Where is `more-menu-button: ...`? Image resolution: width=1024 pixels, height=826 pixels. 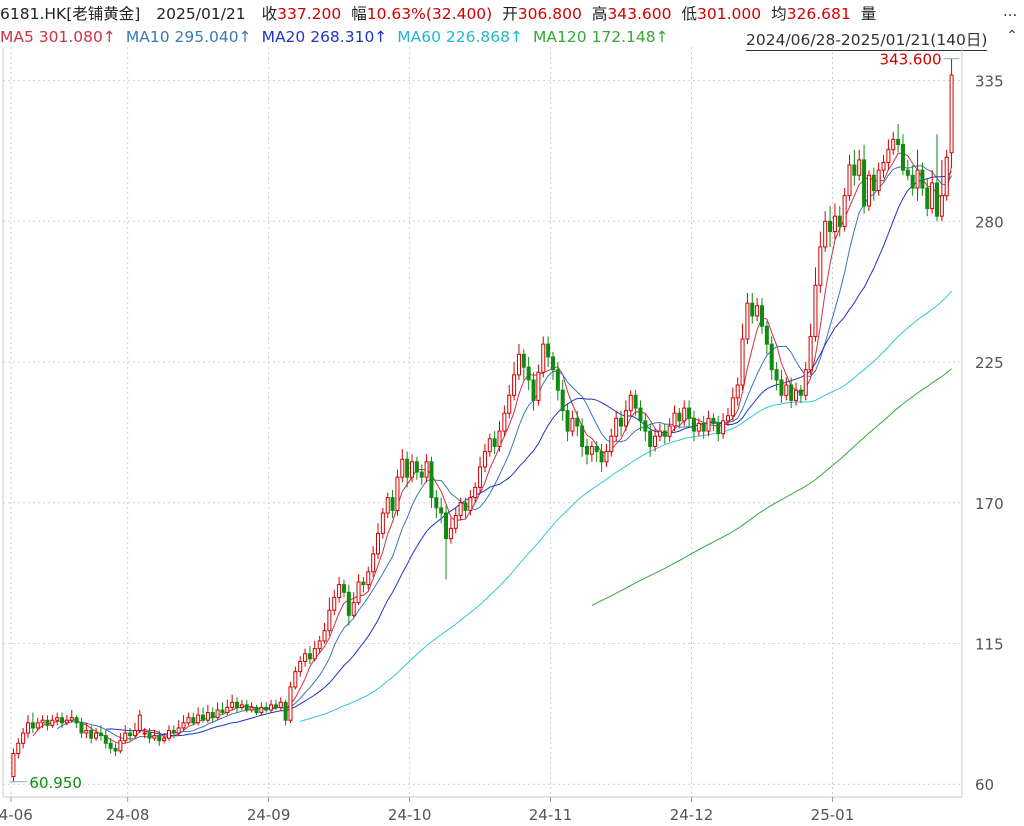
more-menu-button: ... is located at coordinates (1010, 11).